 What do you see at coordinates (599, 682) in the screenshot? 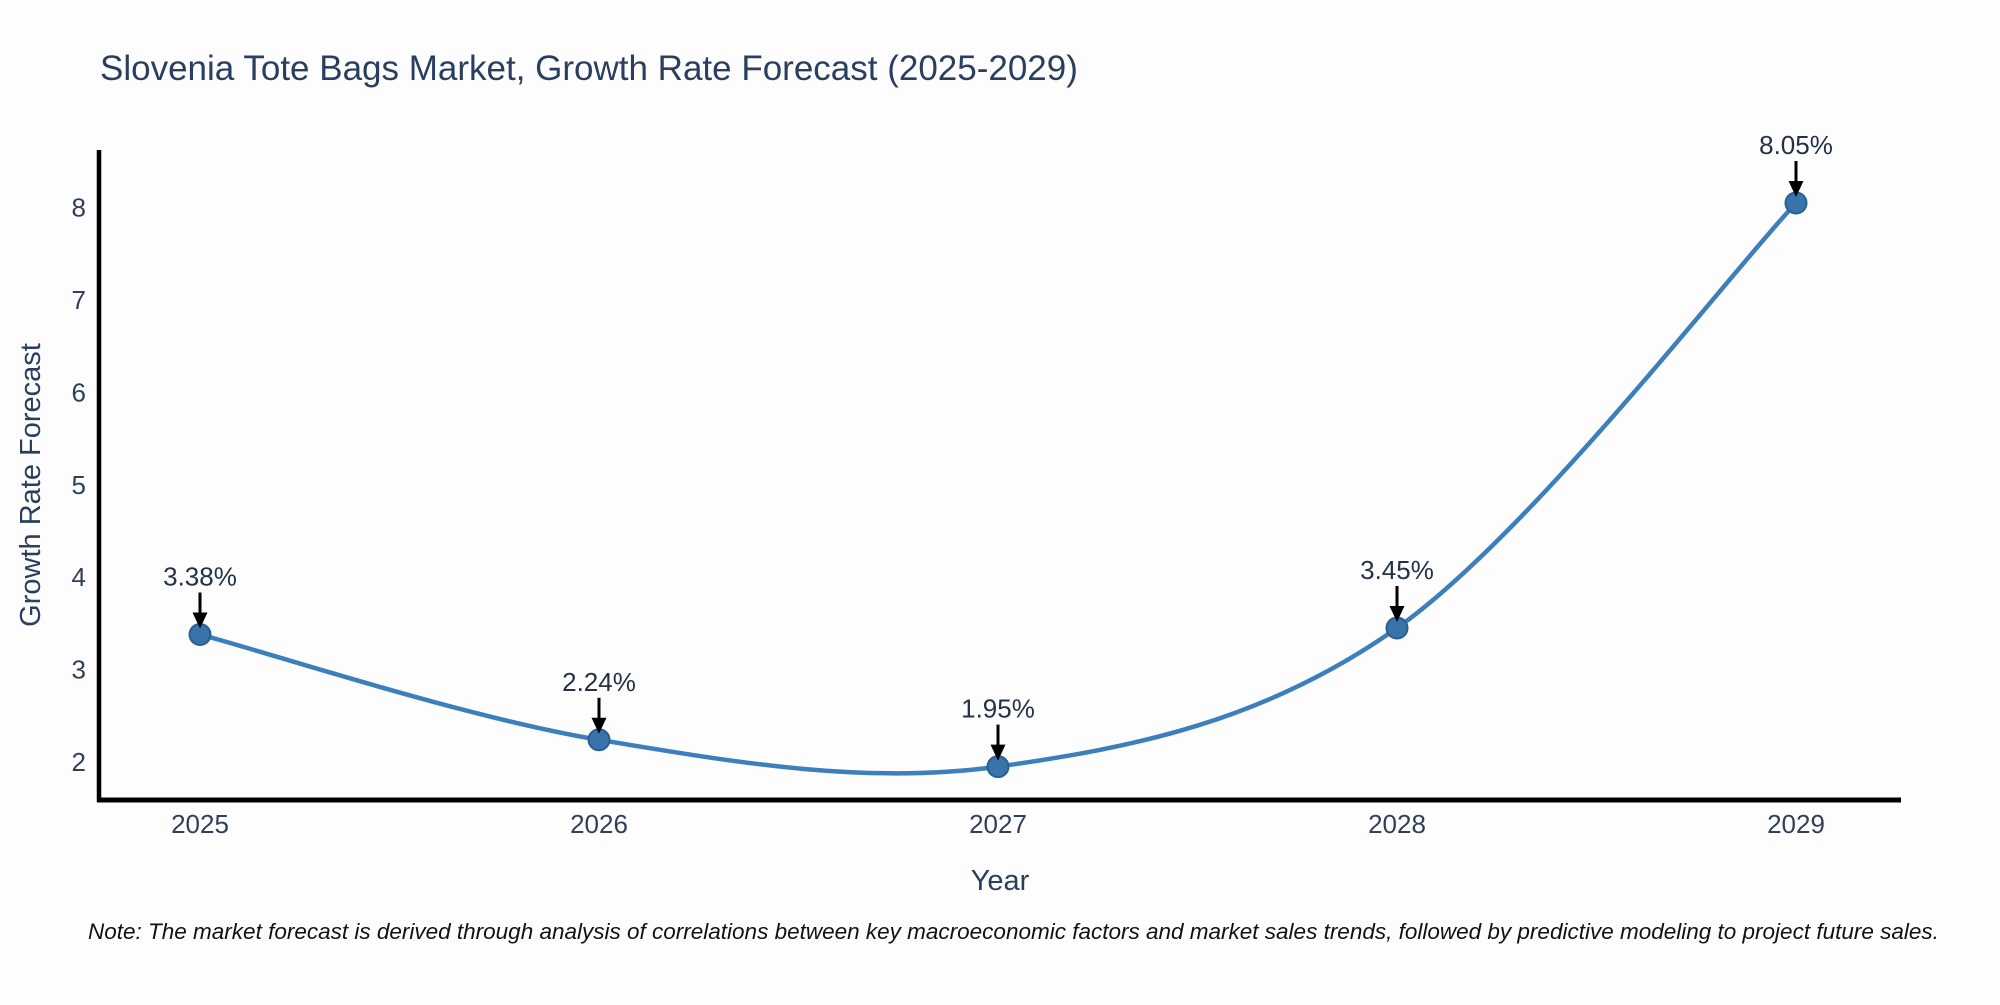
I see `annotation-label: 2.24%` at bounding box center [599, 682].